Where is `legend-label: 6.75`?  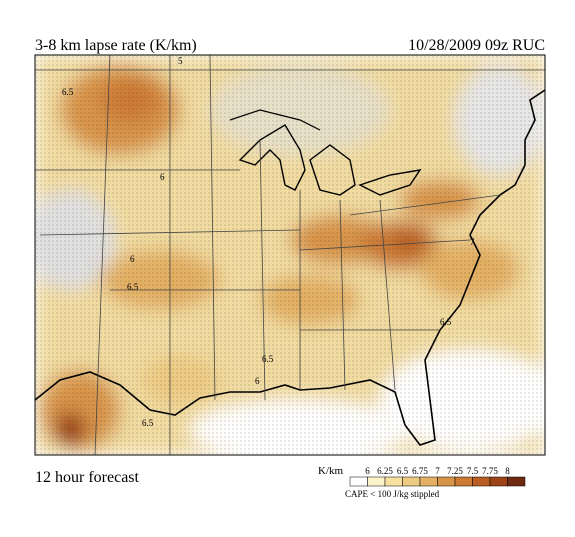
legend-label: 6.75 is located at coordinates (420, 471).